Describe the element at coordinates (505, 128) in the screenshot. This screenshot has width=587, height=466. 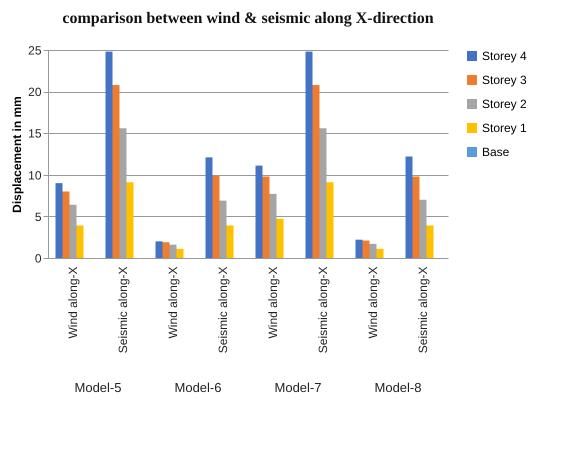
I see `legend-label: Storey 1` at that location.